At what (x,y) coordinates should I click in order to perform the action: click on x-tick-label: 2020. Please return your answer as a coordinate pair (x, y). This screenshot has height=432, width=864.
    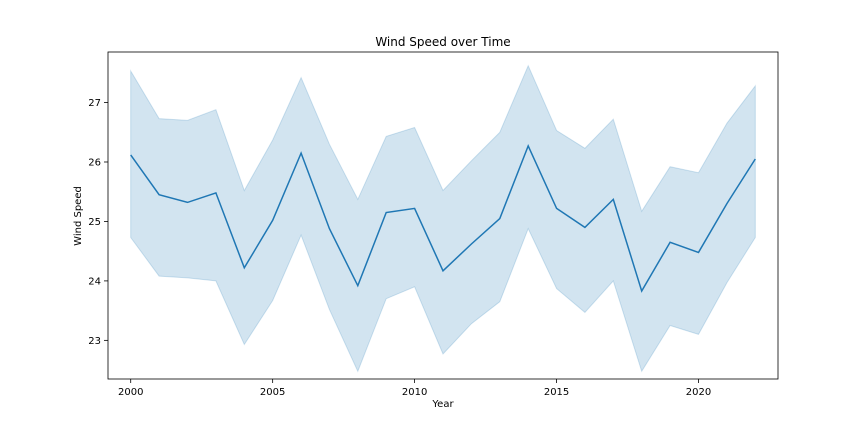
    Looking at the image, I should click on (698, 392).